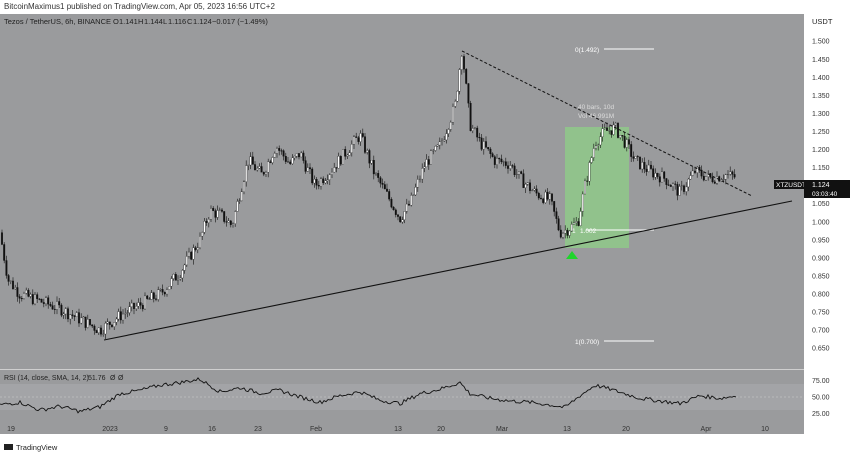 Image resolution: width=850 pixels, height=461 pixels. What do you see at coordinates (166, 429) in the screenshot?
I see `time-tick-label: 9` at bounding box center [166, 429].